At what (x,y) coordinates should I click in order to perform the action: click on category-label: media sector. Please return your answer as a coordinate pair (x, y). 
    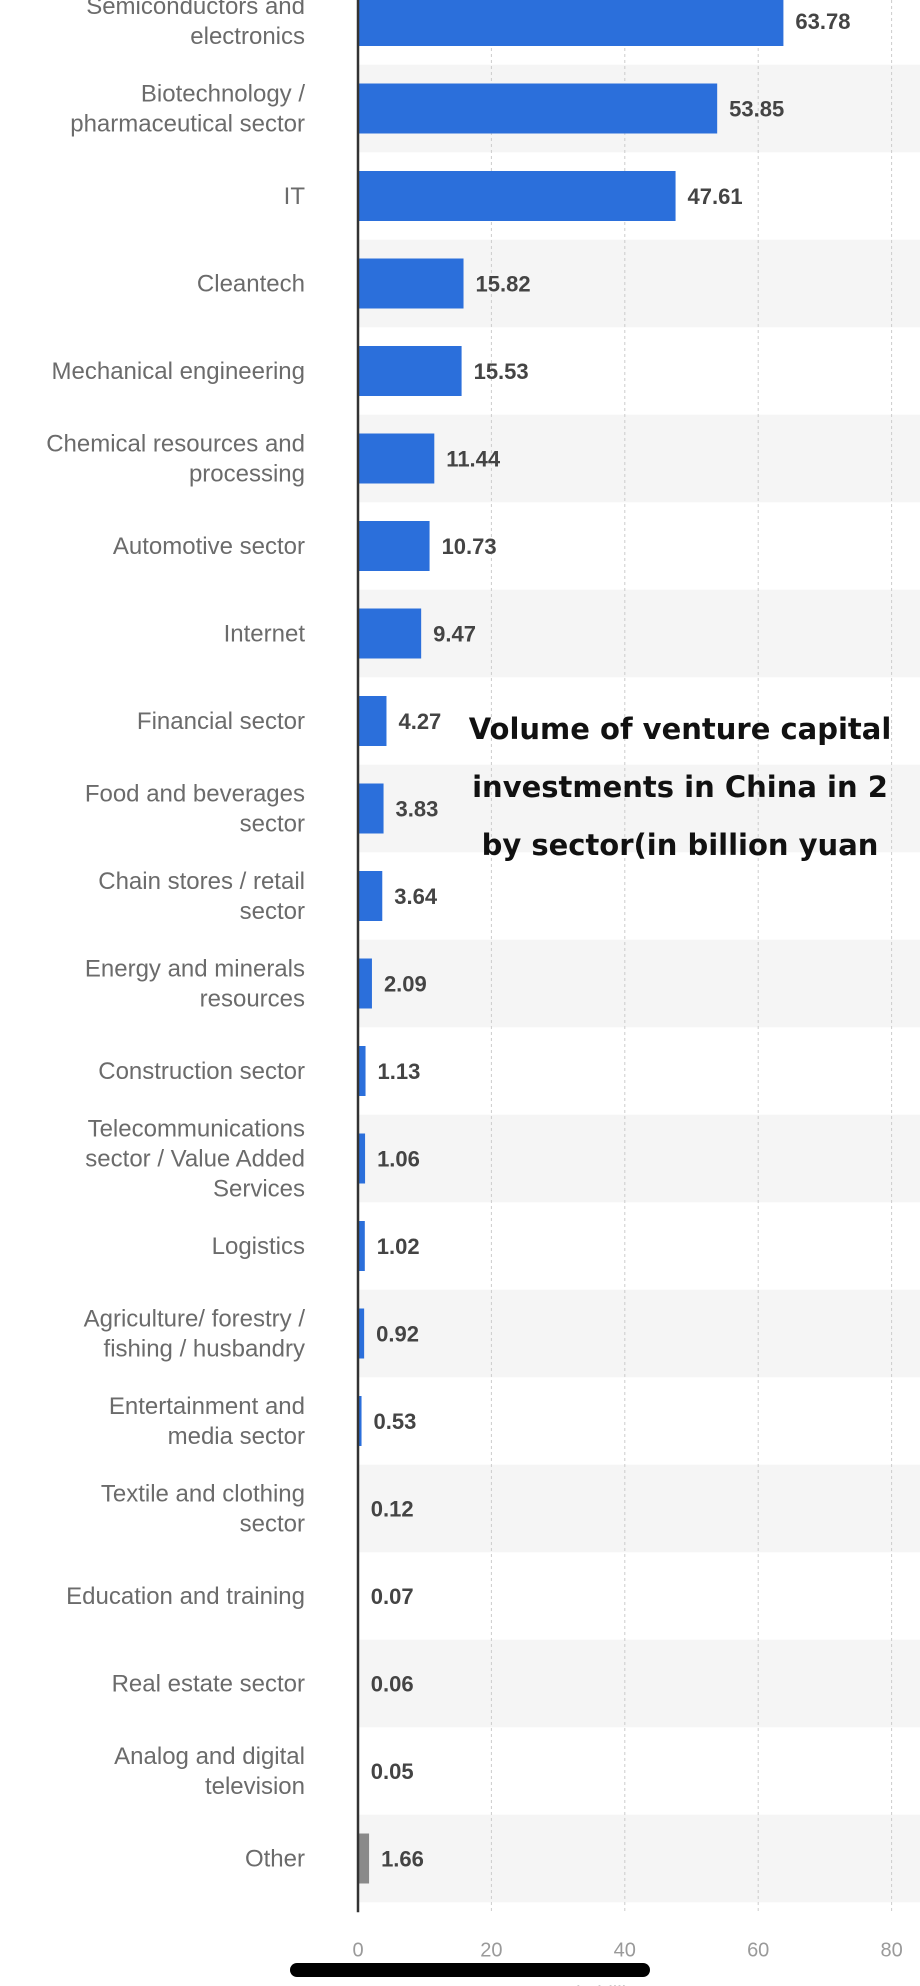
    Looking at the image, I should click on (236, 1436).